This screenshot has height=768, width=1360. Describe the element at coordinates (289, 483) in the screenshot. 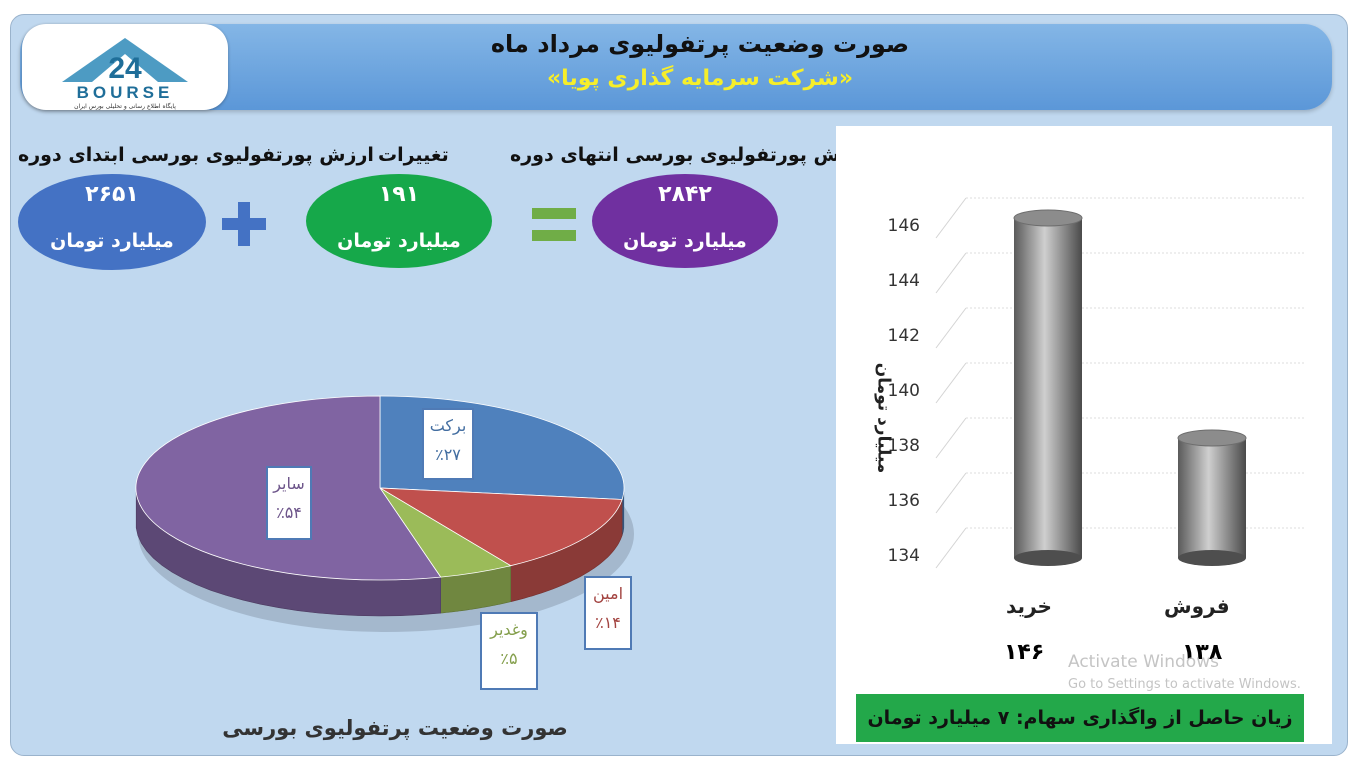

I see `pie-label-name: سایر` at that location.